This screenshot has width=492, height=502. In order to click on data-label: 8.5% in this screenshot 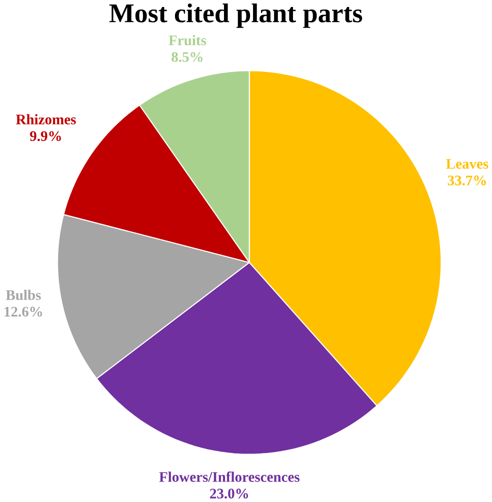, I will do `click(187, 57)`.